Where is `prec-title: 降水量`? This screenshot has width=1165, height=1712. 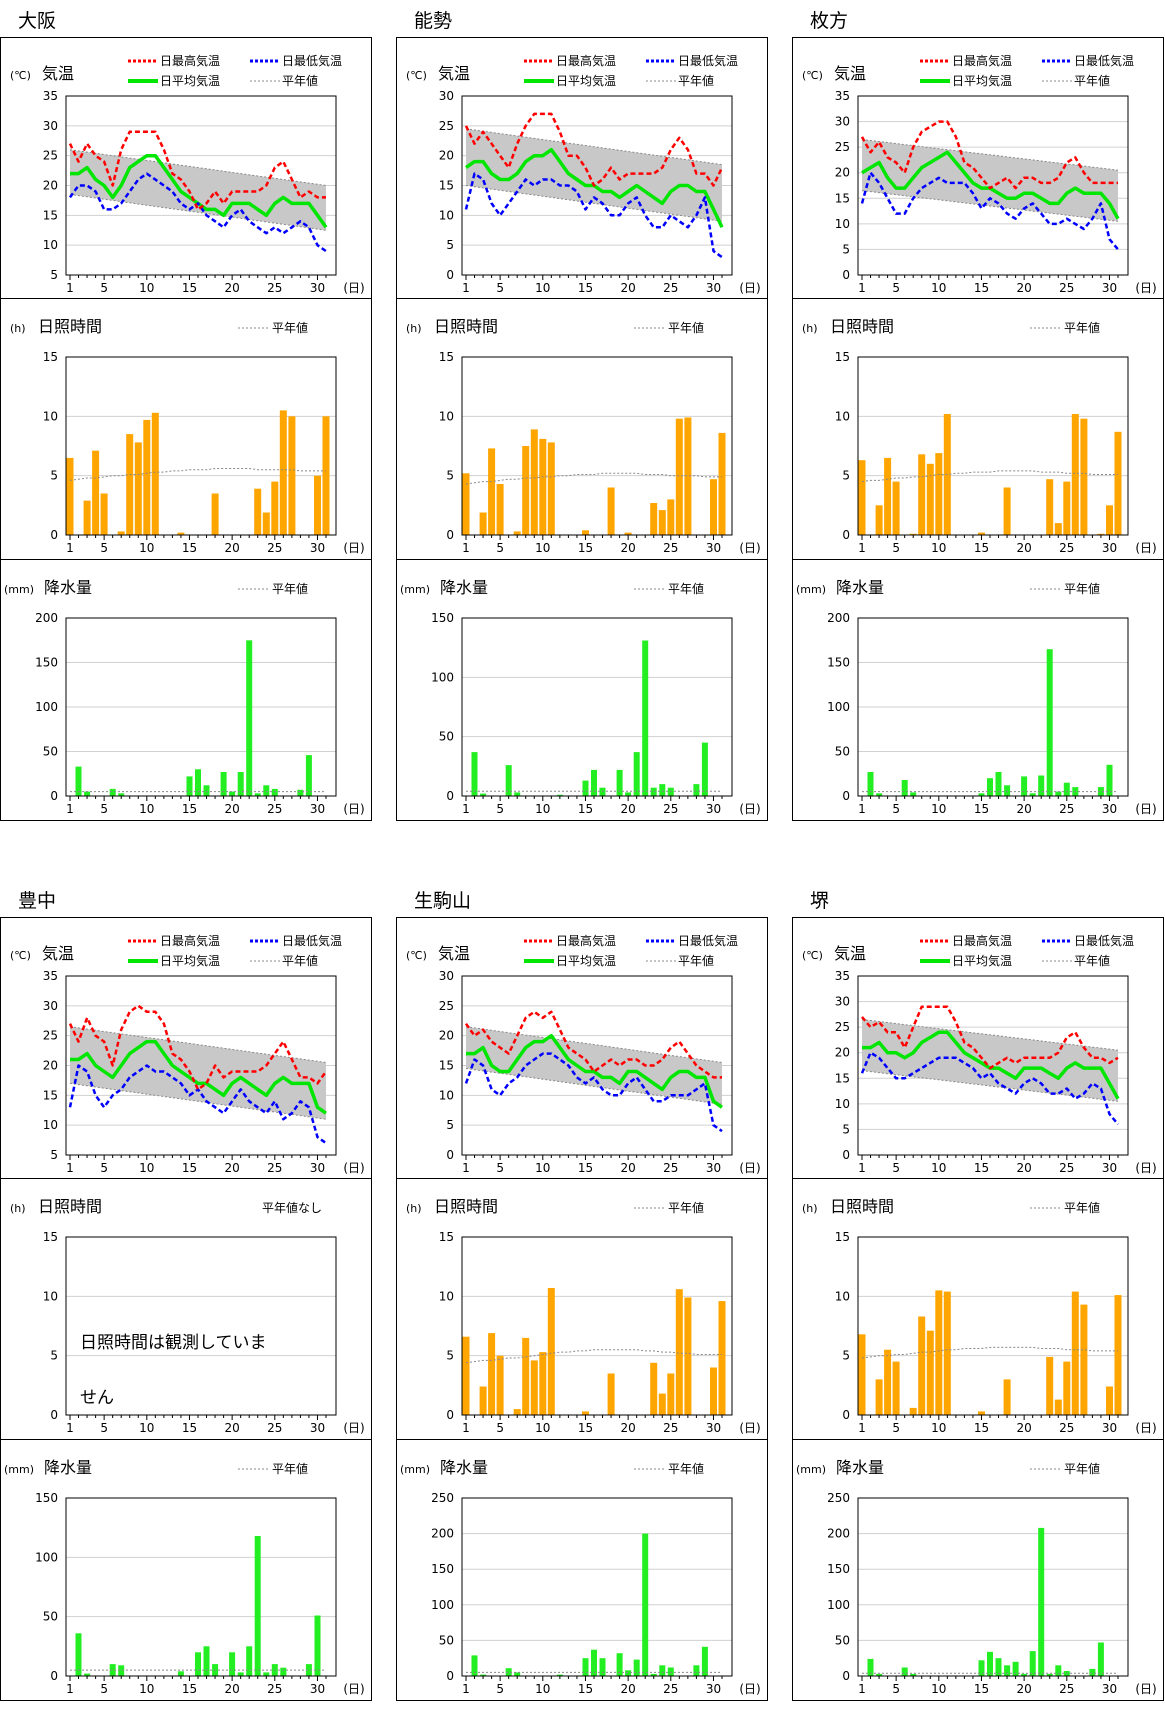 prec-title: 降水量 is located at coordinates (464, 587).